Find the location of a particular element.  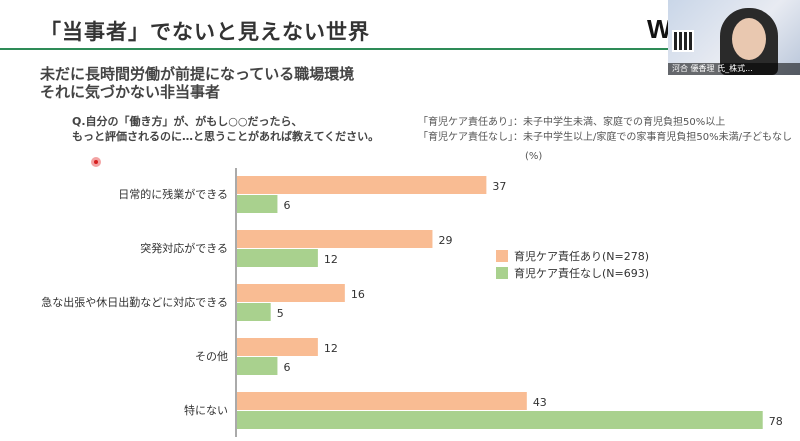

subtitle-line-1: 未だに長時間労働が前提になっている職場環境 is located at coordinates (197, 74).